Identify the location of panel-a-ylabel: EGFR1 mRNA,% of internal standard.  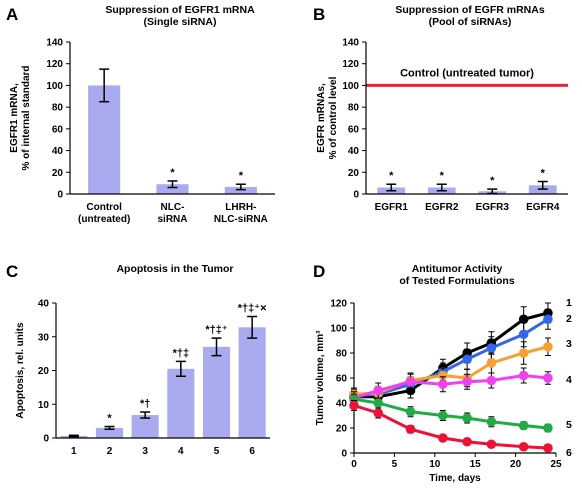
(20, 117).